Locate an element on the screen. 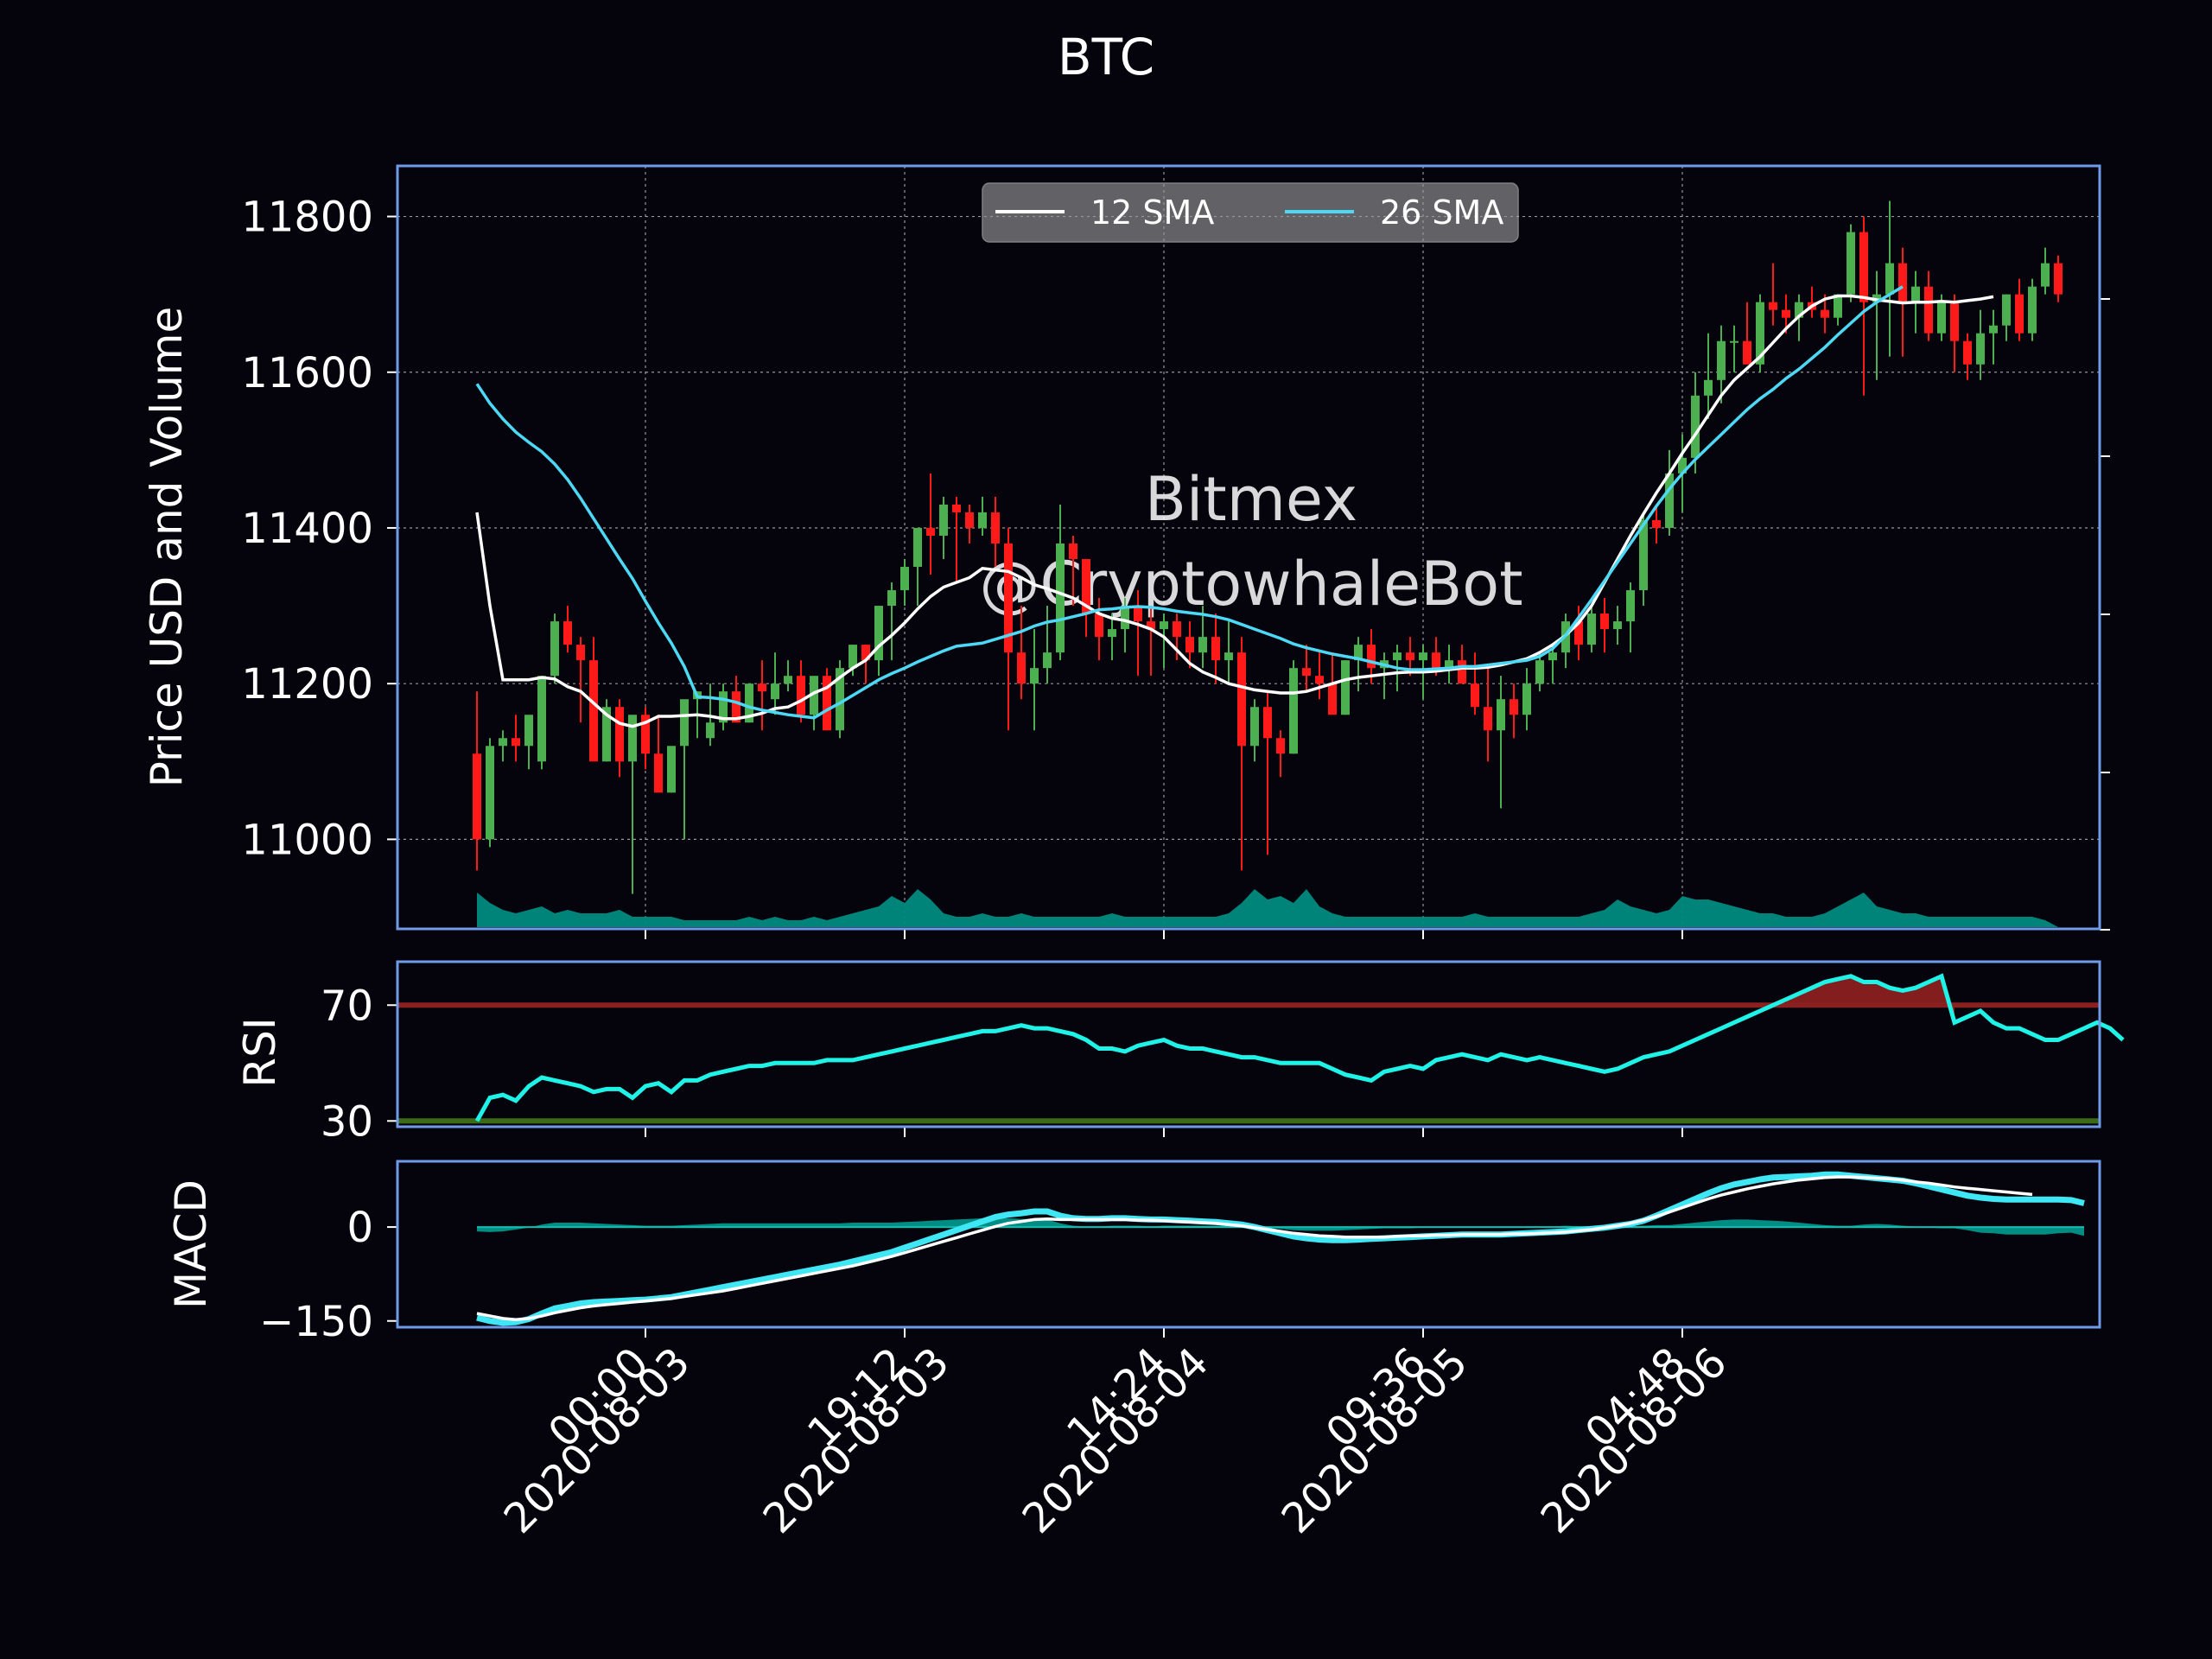  rsi-panel: 30 70 RSI is located at coordinates (1180, 1053).